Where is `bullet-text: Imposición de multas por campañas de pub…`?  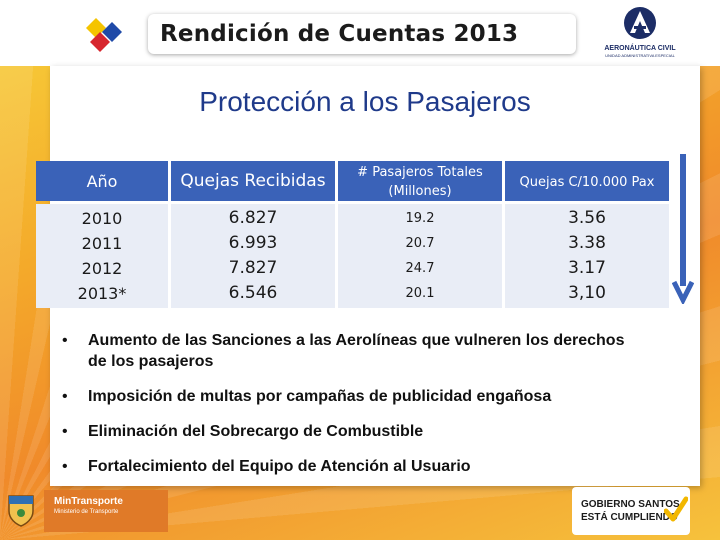 bullet-text: Imposición de multas por campañas de pub… is located at coordinates (320, 396).